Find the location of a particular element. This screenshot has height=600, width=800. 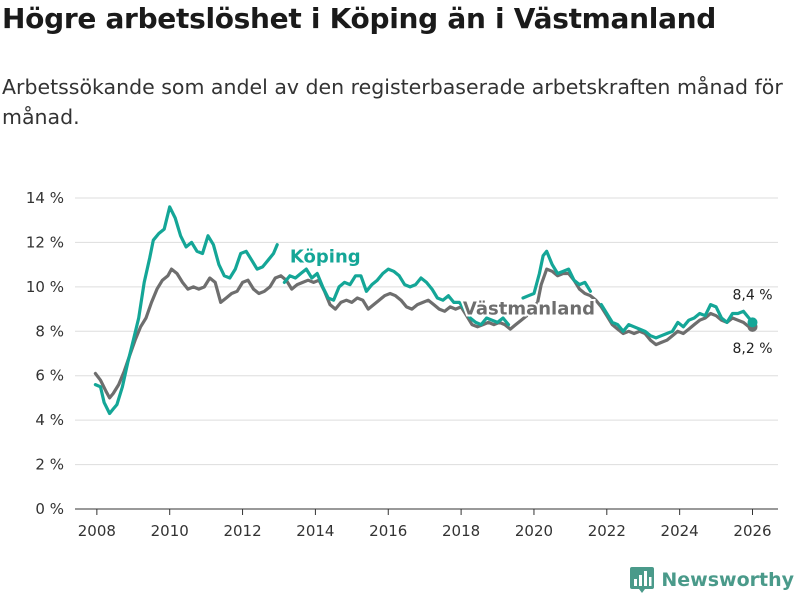

x-tick-label: 2016 is located at coordinates (388, 531).